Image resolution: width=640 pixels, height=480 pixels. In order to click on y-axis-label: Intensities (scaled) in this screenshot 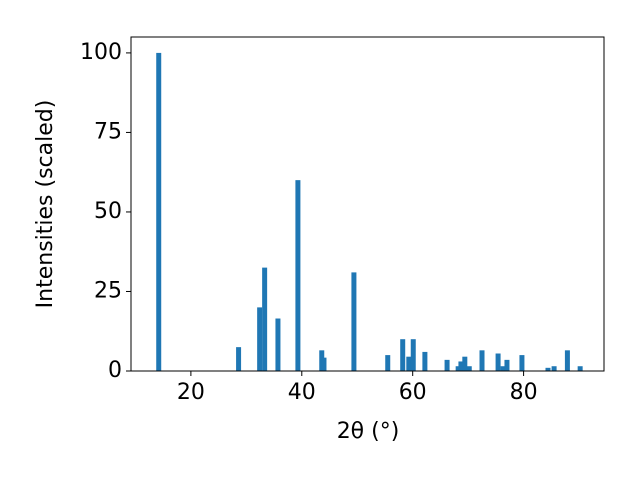, I will do `click(45, 204)`.